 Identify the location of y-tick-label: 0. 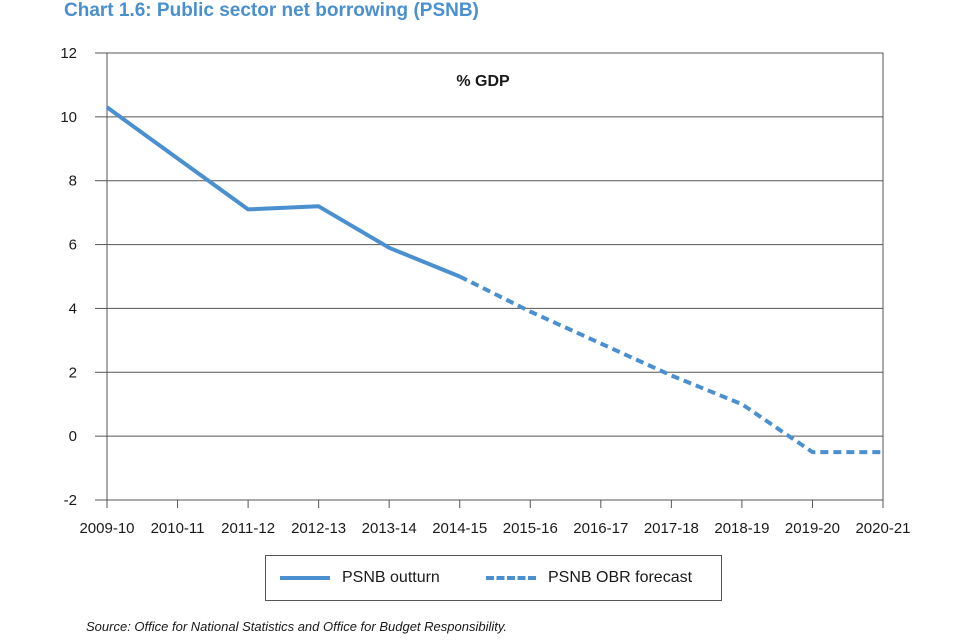
(73, 436).